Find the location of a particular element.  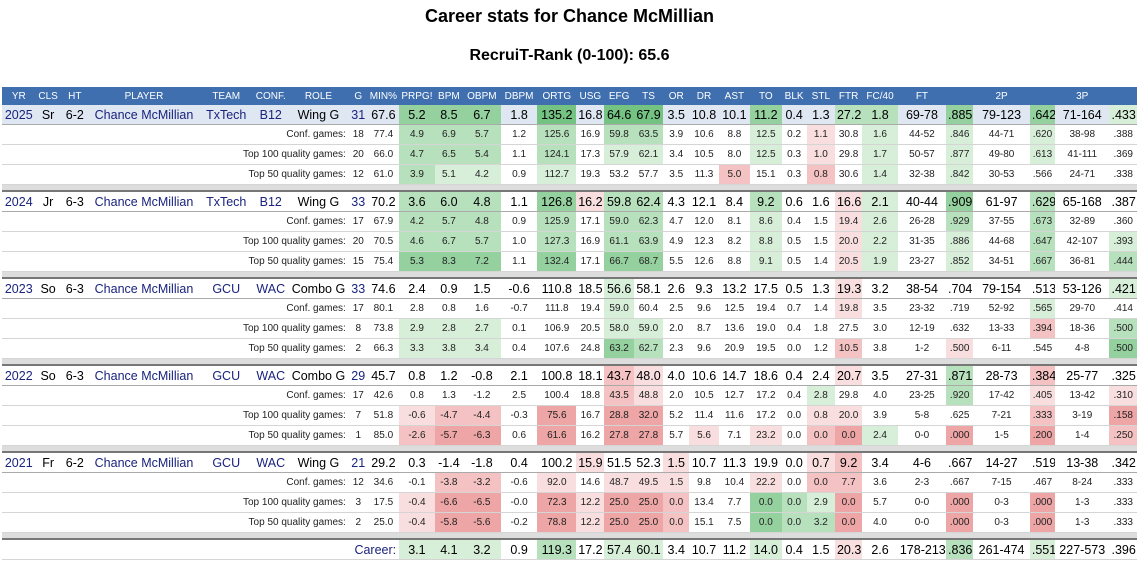

table-cell: .877 is located at coordinates (960, 154).